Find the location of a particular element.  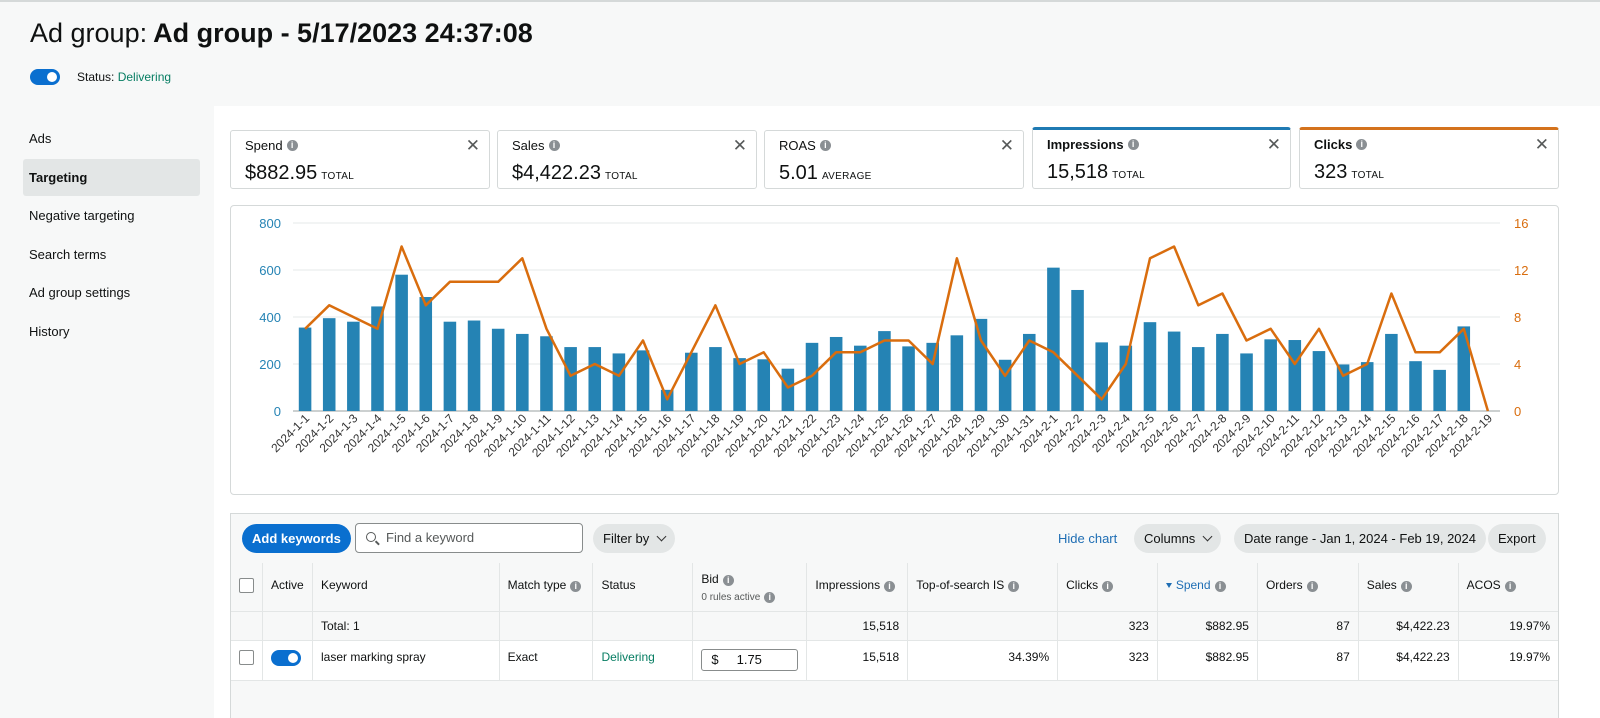

y-right-tick-label: 16 is located at coordinates (1521, 223).